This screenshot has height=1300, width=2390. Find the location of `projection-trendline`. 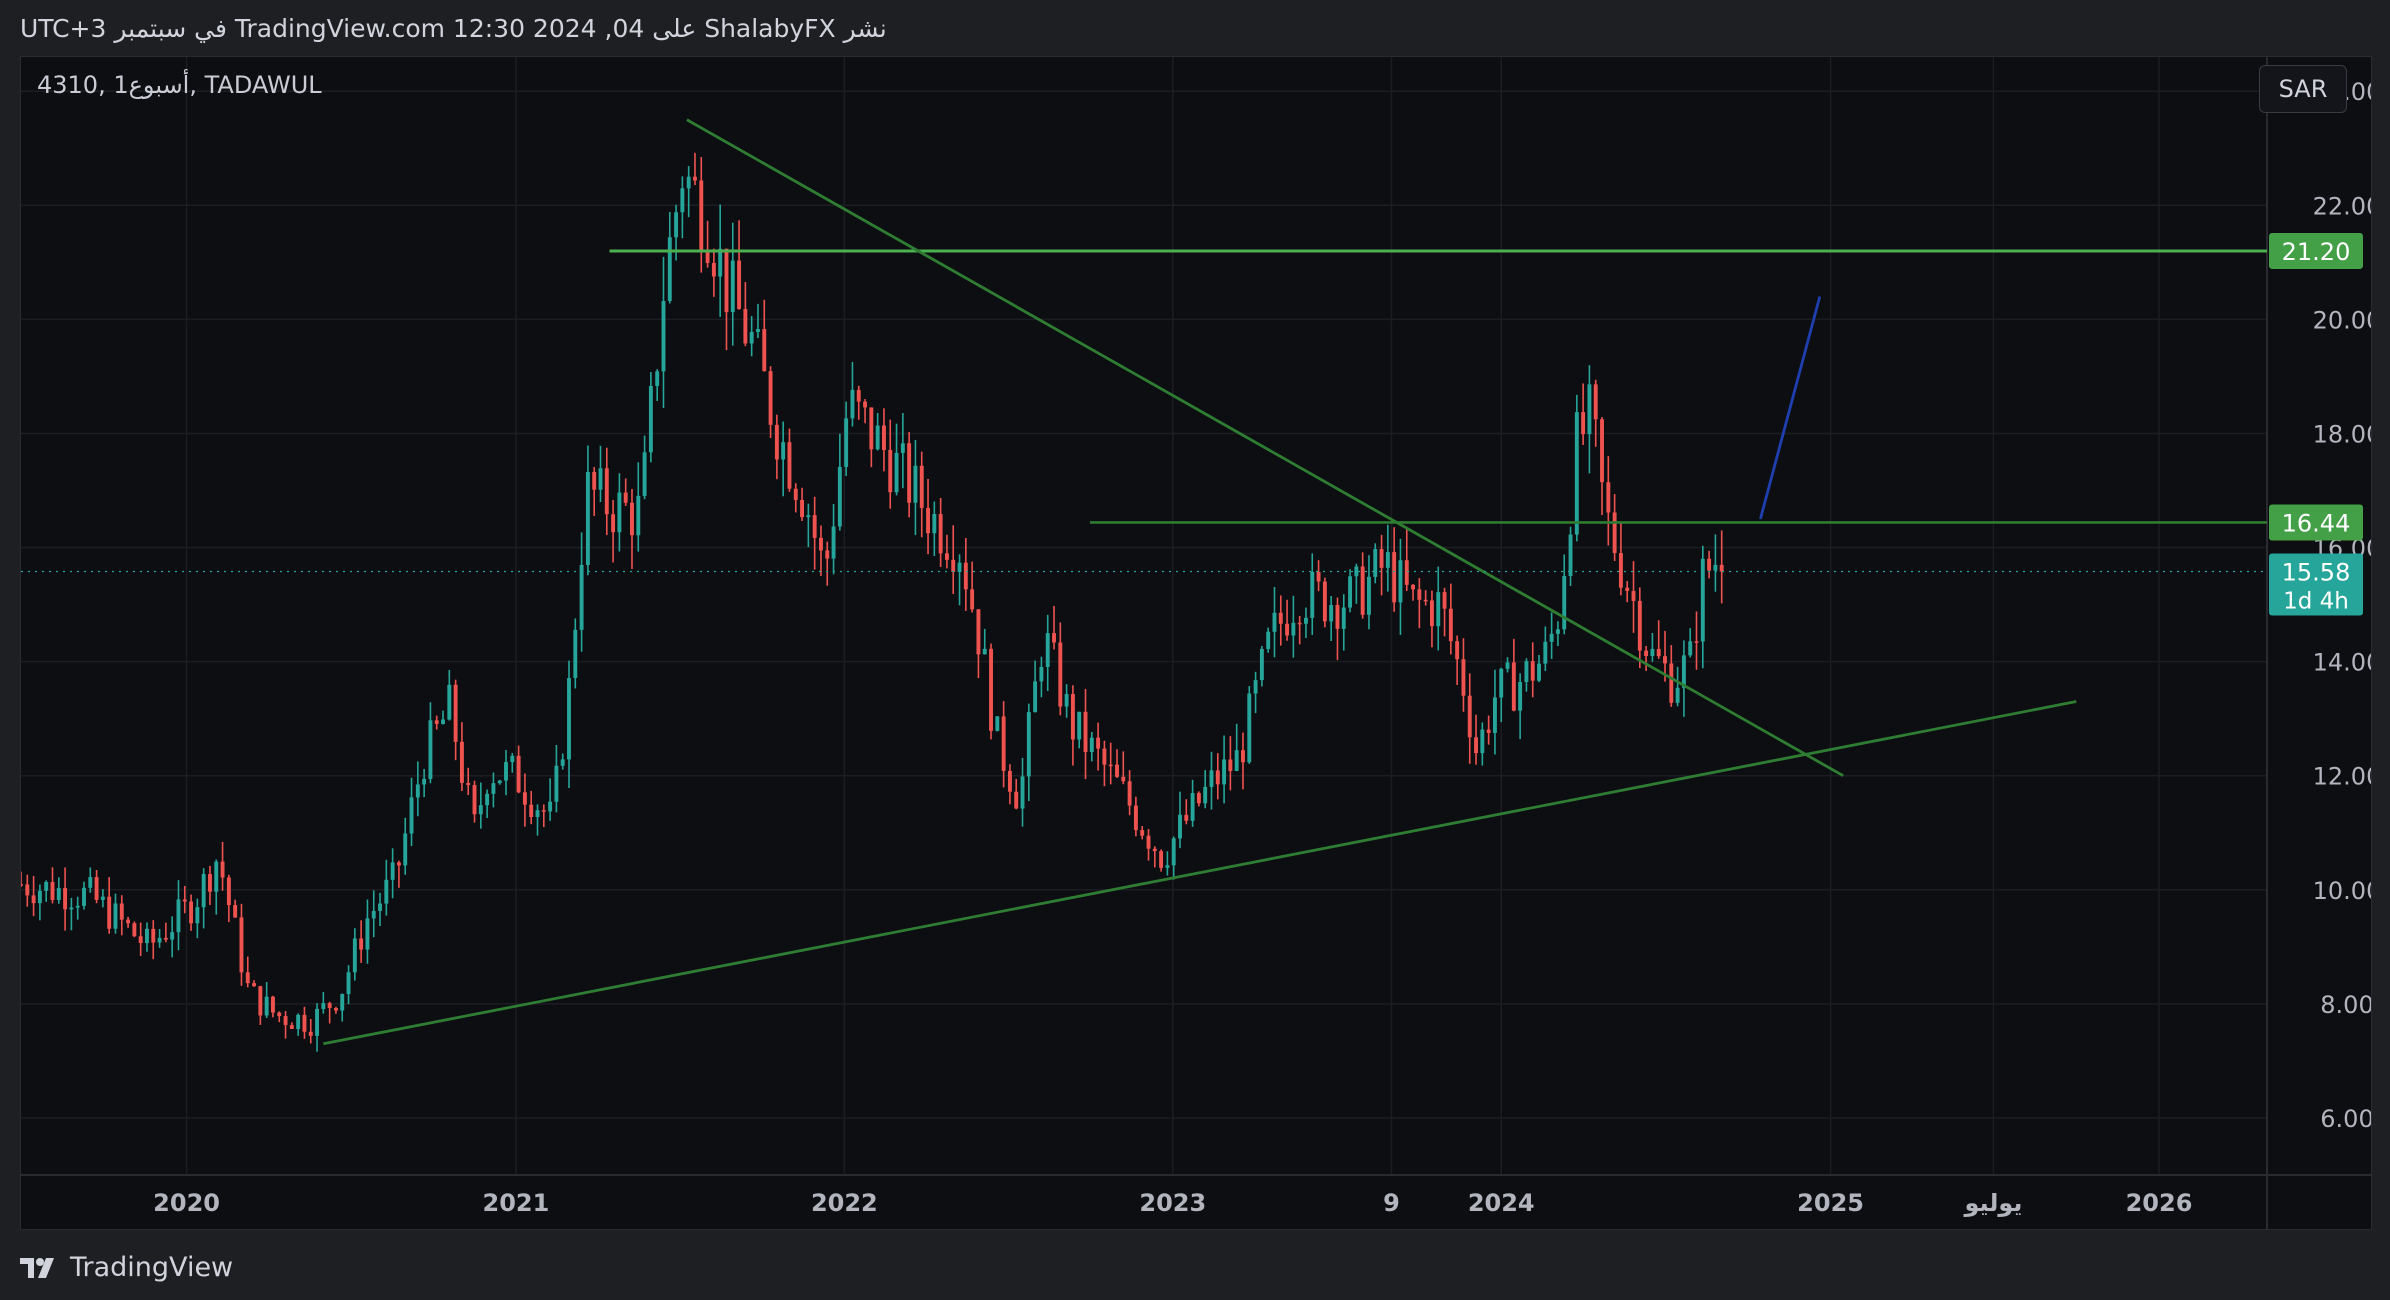

projection-trendline is located at coordinates (1790, 408).